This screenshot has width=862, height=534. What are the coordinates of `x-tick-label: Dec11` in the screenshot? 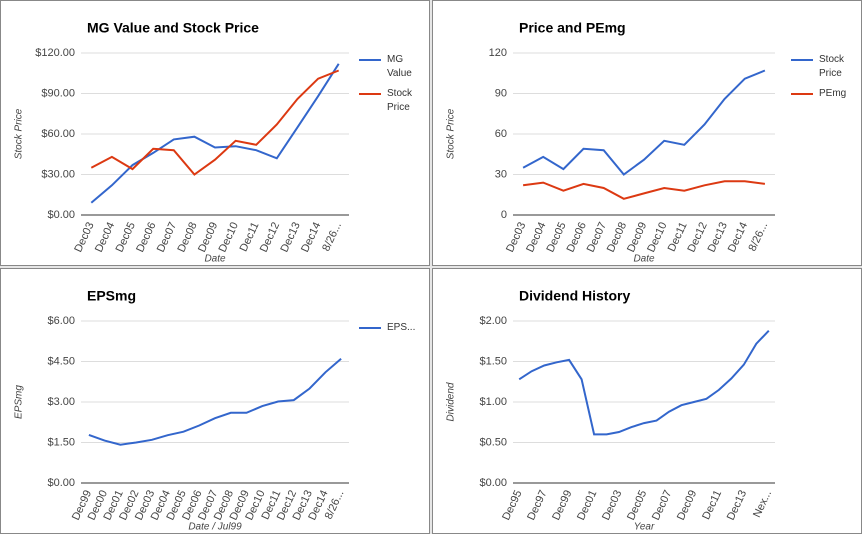 It's located at (712, 504).